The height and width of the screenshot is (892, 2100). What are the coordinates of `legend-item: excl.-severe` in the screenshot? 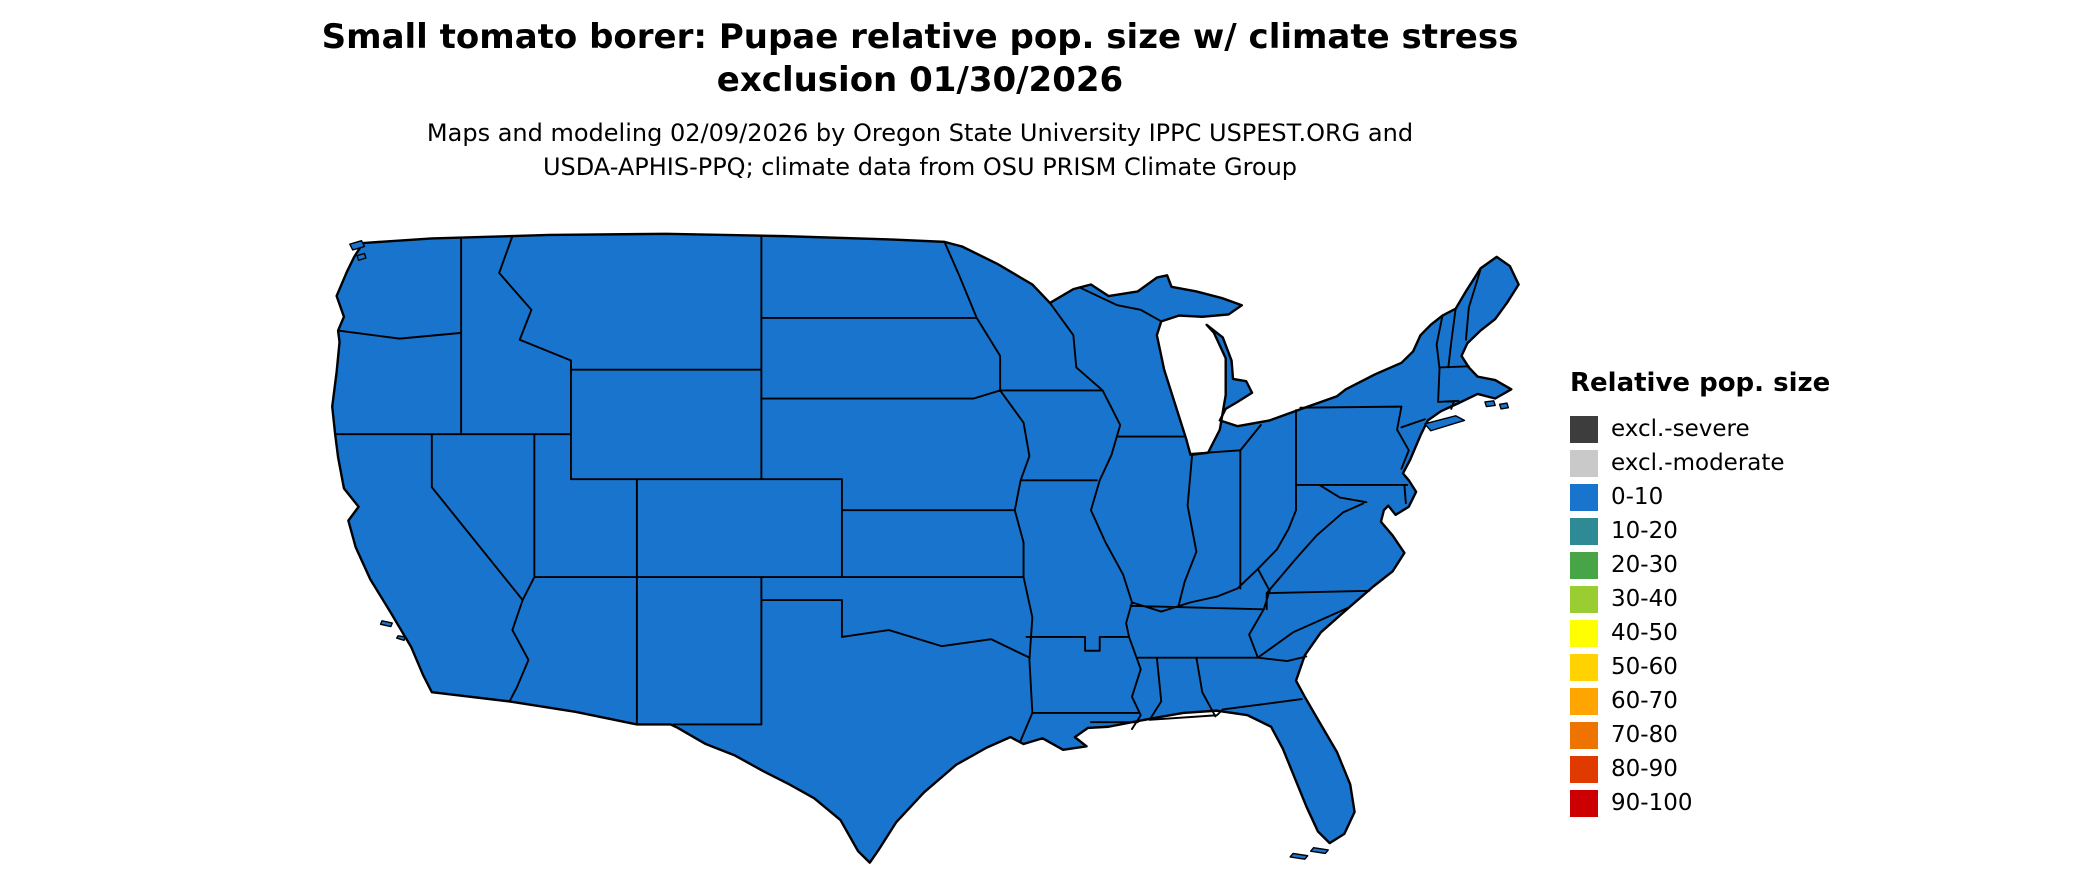 It's located at (1700, 429).